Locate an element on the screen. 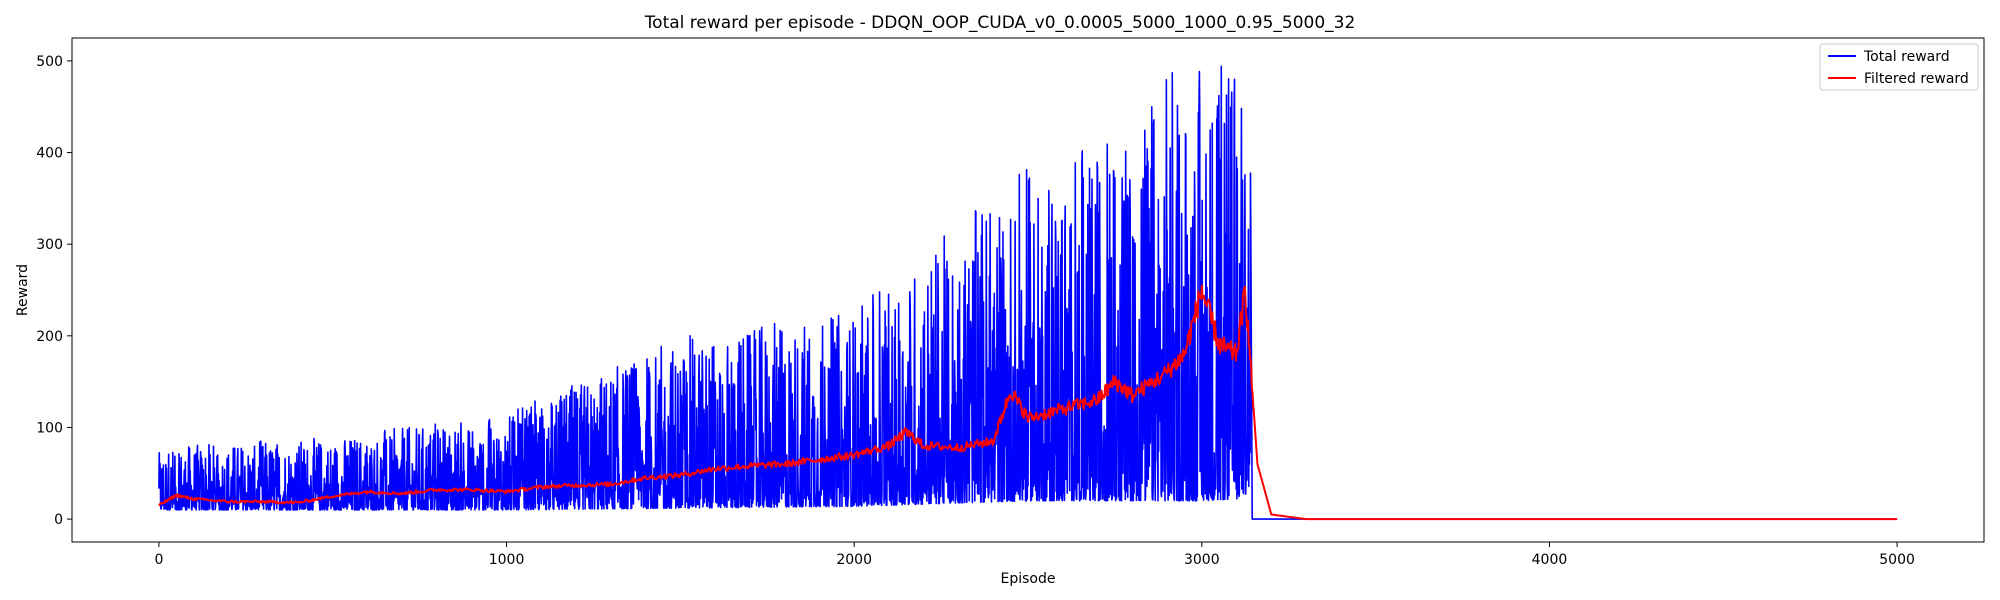 This screenshot has width=2000, height=600. y-tick-label: 500 is located at coordinates (49, 62).